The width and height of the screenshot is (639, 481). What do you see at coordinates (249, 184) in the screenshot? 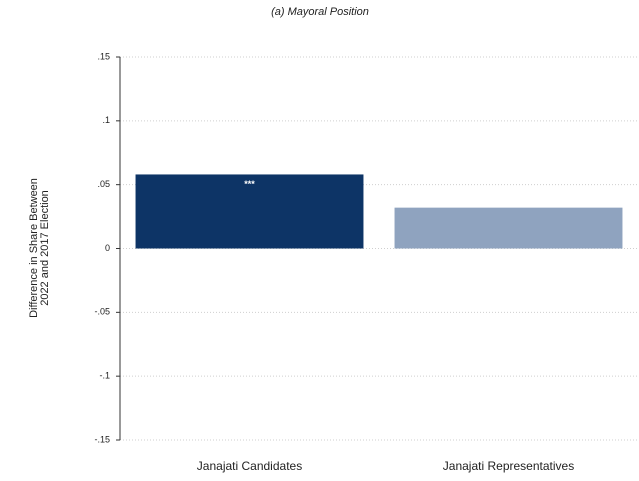
I see `significance-label: ***` at bounding box center [249, 184].